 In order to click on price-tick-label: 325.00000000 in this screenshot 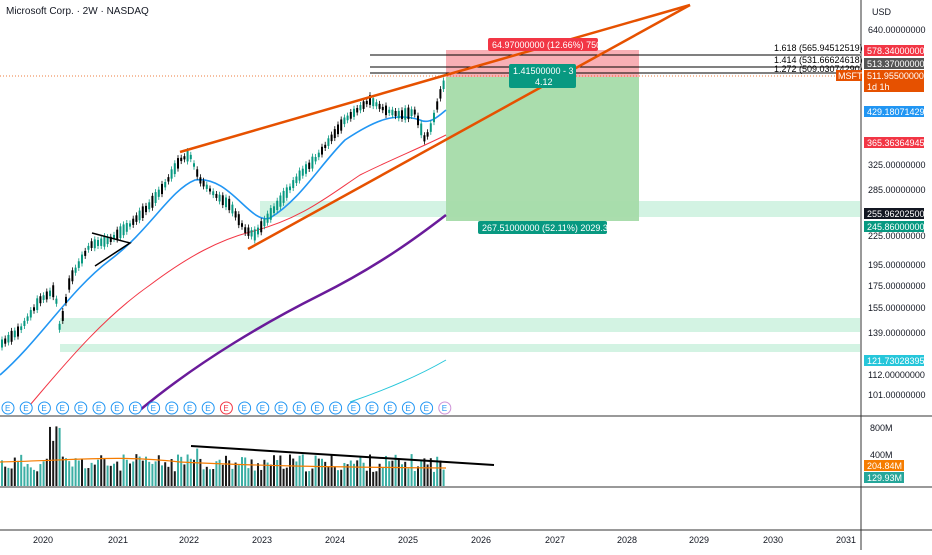, I will do `click(897, 165)`.